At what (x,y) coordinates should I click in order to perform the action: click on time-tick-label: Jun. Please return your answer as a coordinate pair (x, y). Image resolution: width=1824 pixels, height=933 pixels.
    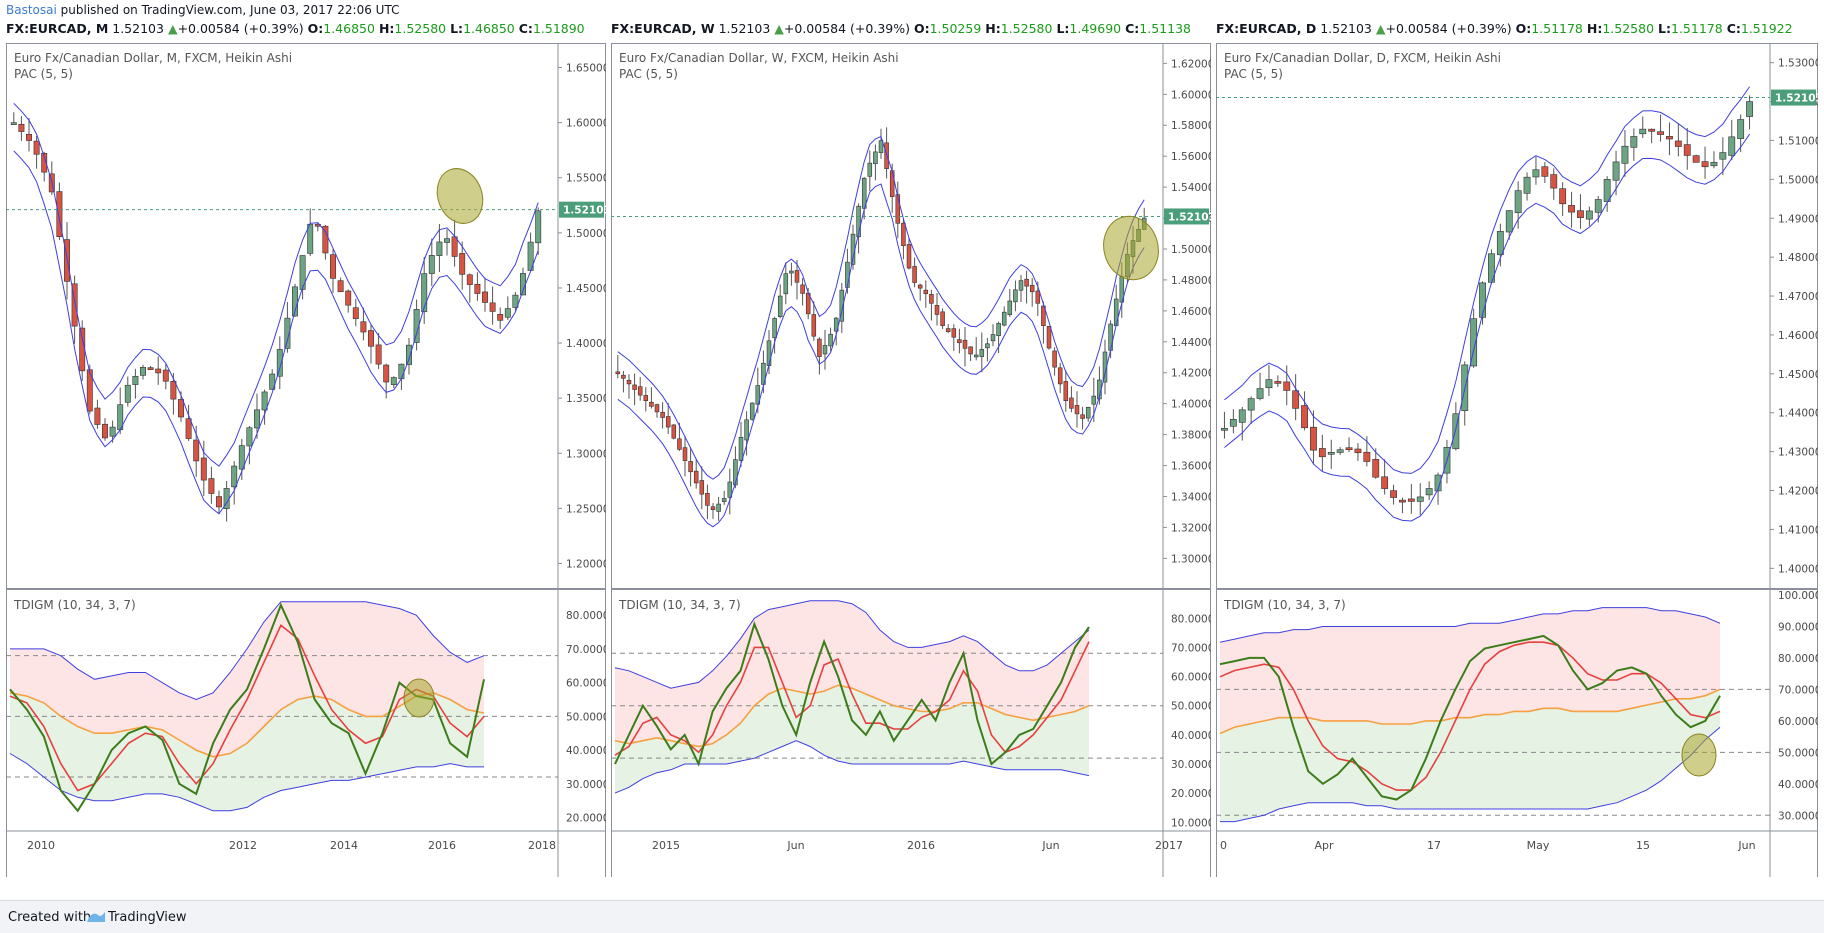
    Looking at the image, I should click on (795, 845).